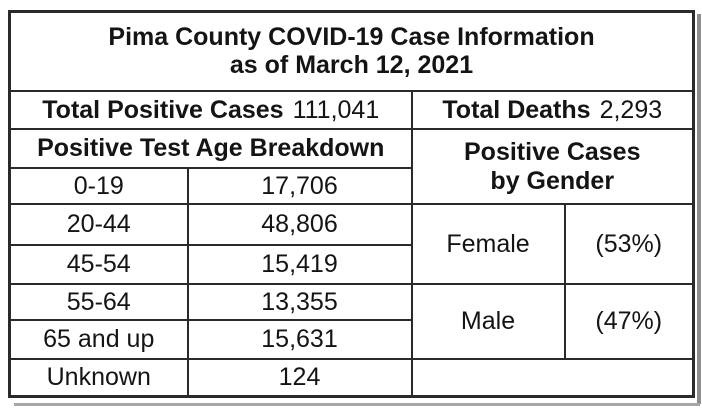  Describe the element at coordinates (629, 321) in the screenshot. I see `gender-male-value: (47%)` at that location.